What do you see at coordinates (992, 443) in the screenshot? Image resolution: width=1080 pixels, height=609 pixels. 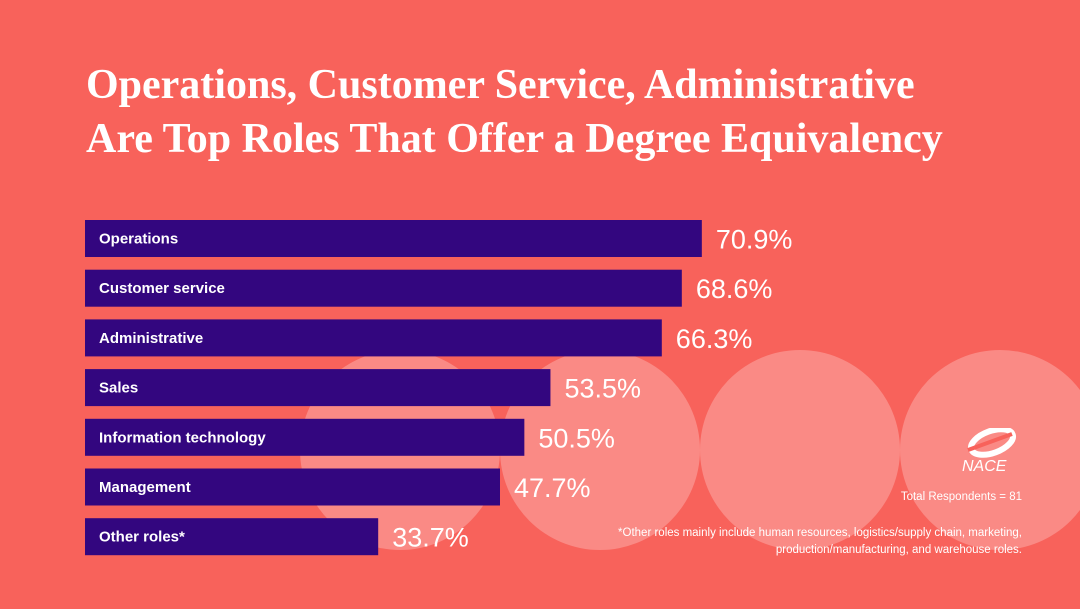 I see `nace-logo-icon` at bounding box center [992, 443].